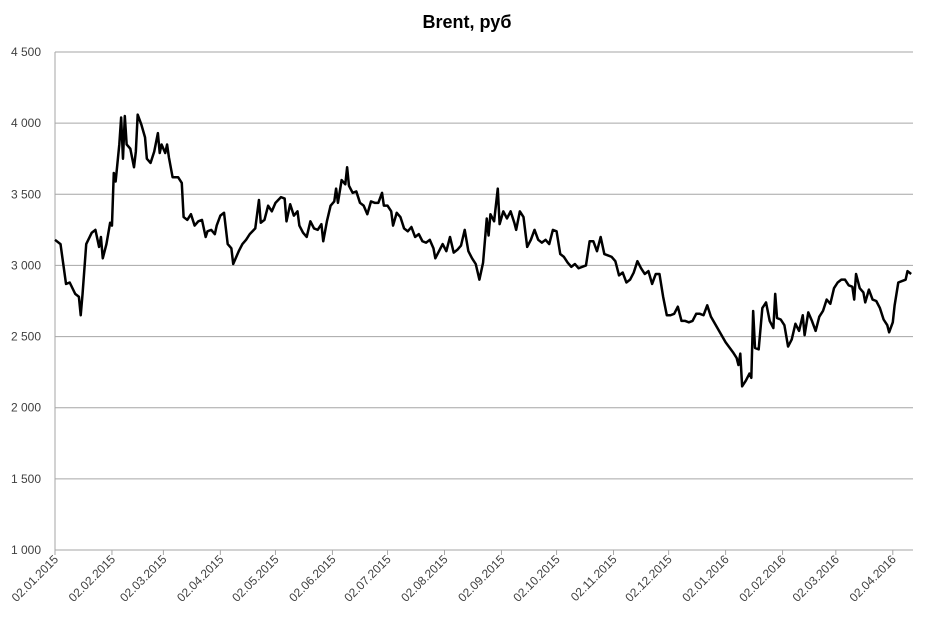 The image size is (934, 626). Describe the element at coordinates (92, 578) in the screenshot. I see `x-tick-label: 02.02.2015` at that location.